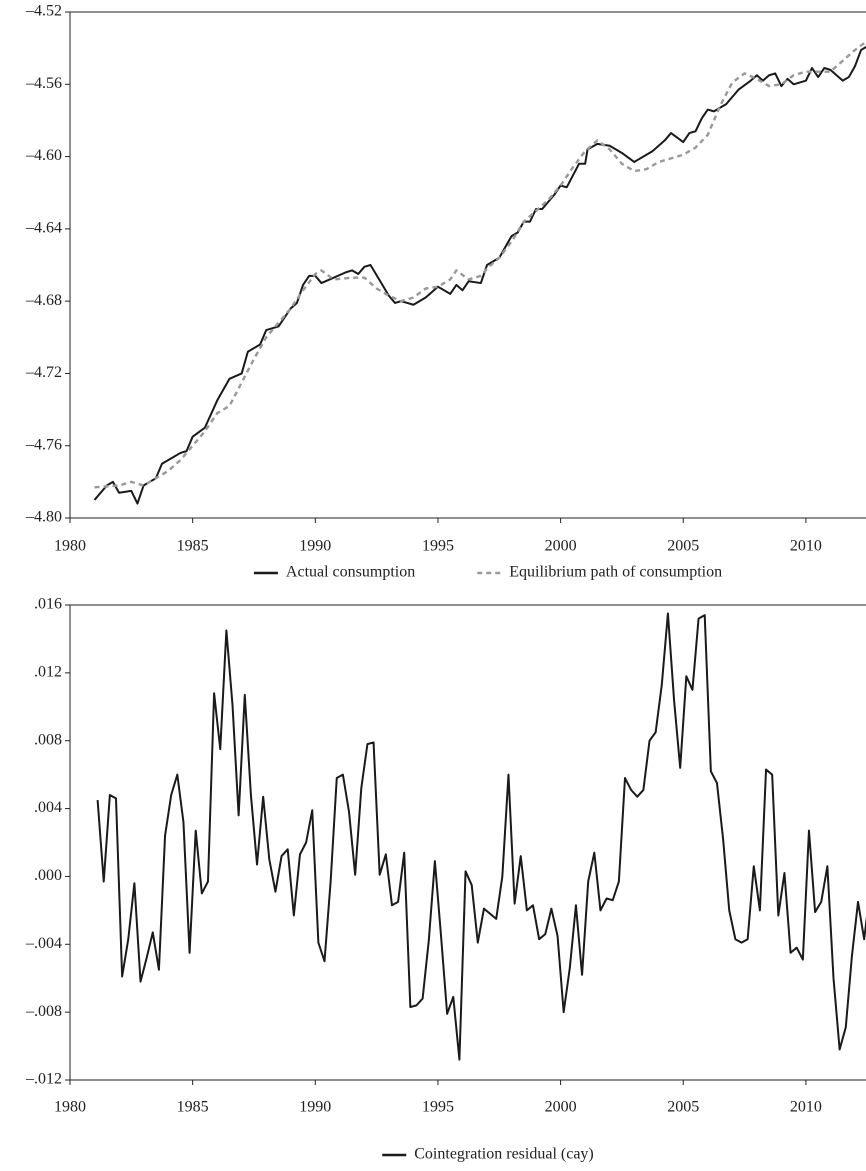  What do you see at coordinates (504, 1154) in the screenshot?
I see `legend-label: Cointegration residual (cay)` at bounding box center [504, 1154].